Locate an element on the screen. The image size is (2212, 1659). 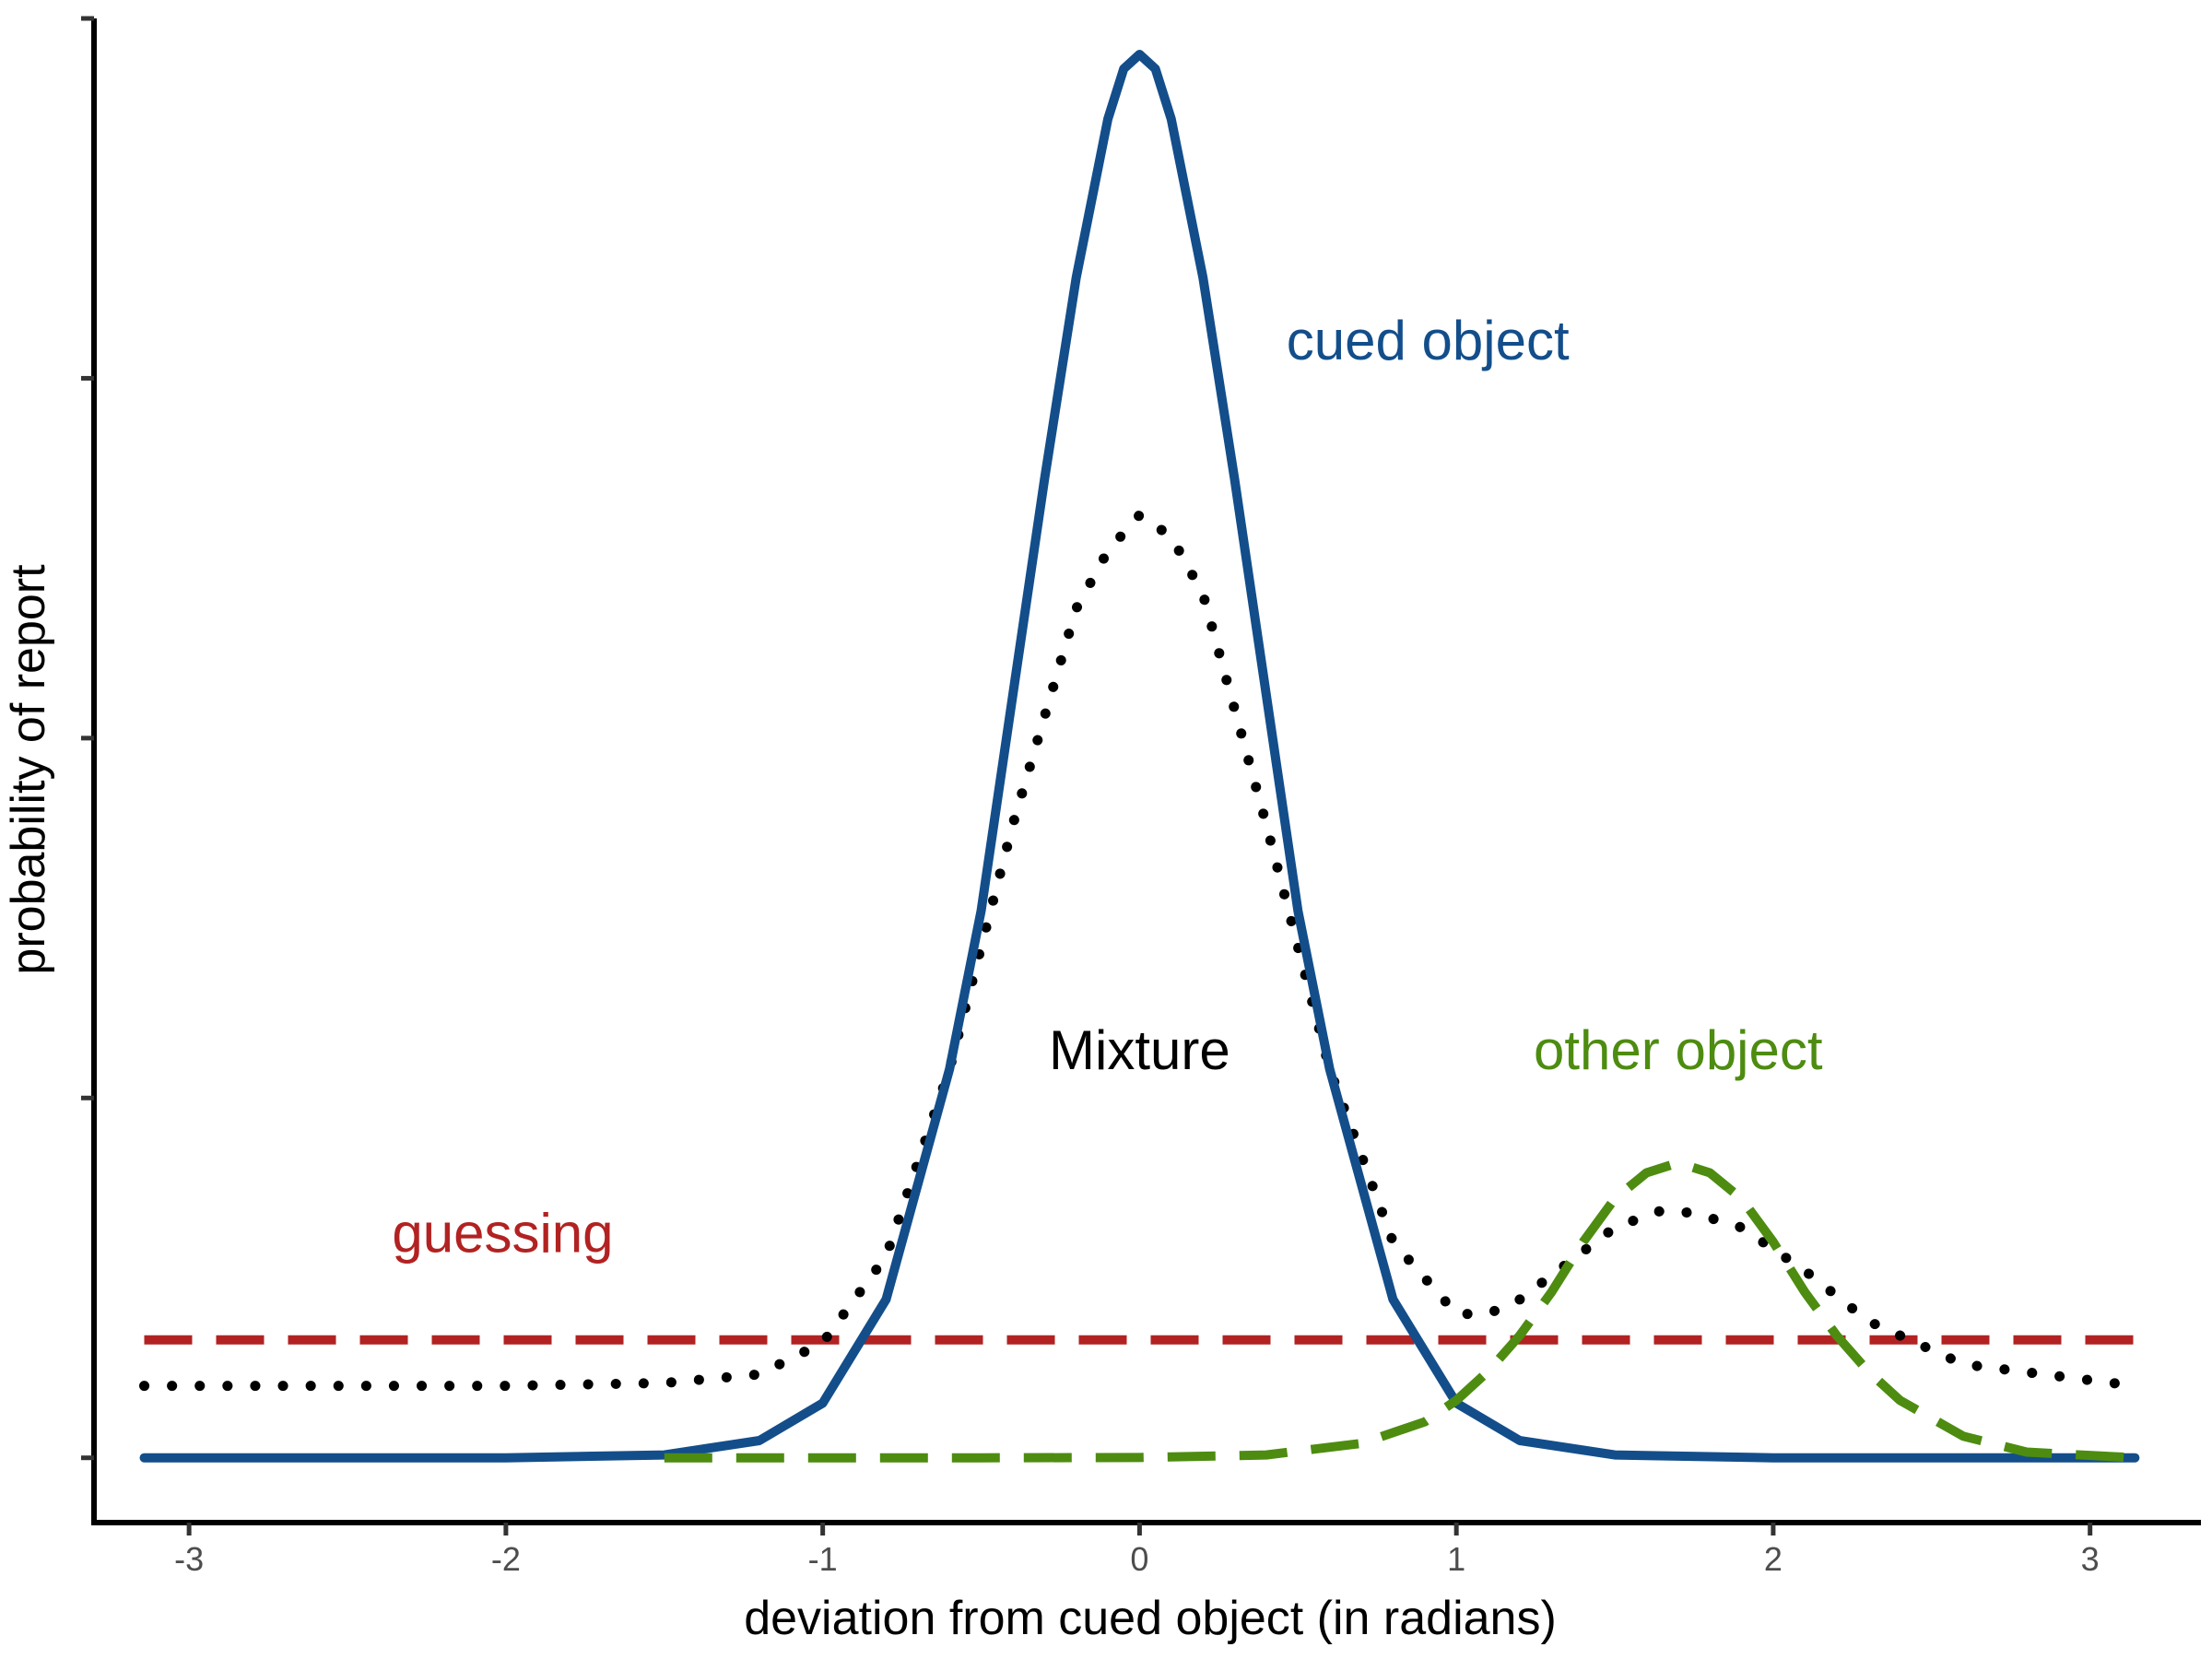
x-tick-label: -2 is located at coordinates (506, 1559).